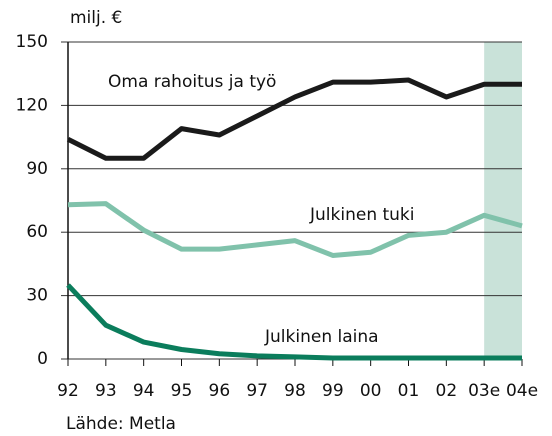  Describe the element at coordinates (182, 391) in the screenshot. I see `x-tick-label: 95` at that location.